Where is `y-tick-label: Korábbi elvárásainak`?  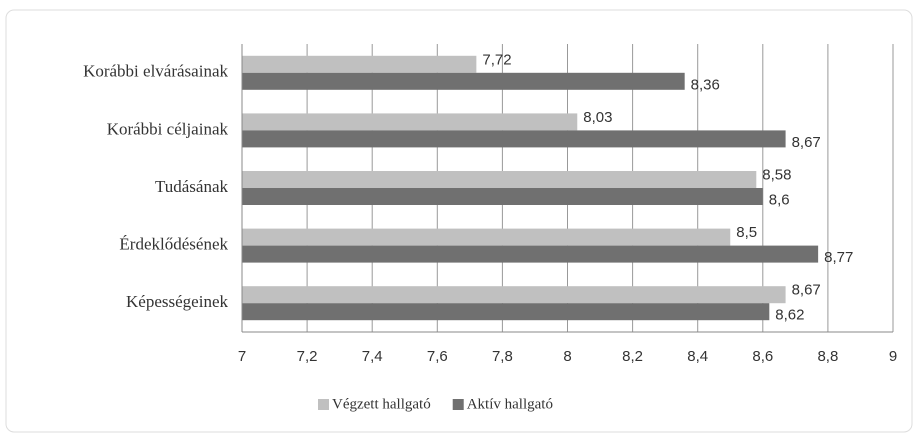
y-tick-label: Korábbi elvárásainak is located at coordinates (155, 71).